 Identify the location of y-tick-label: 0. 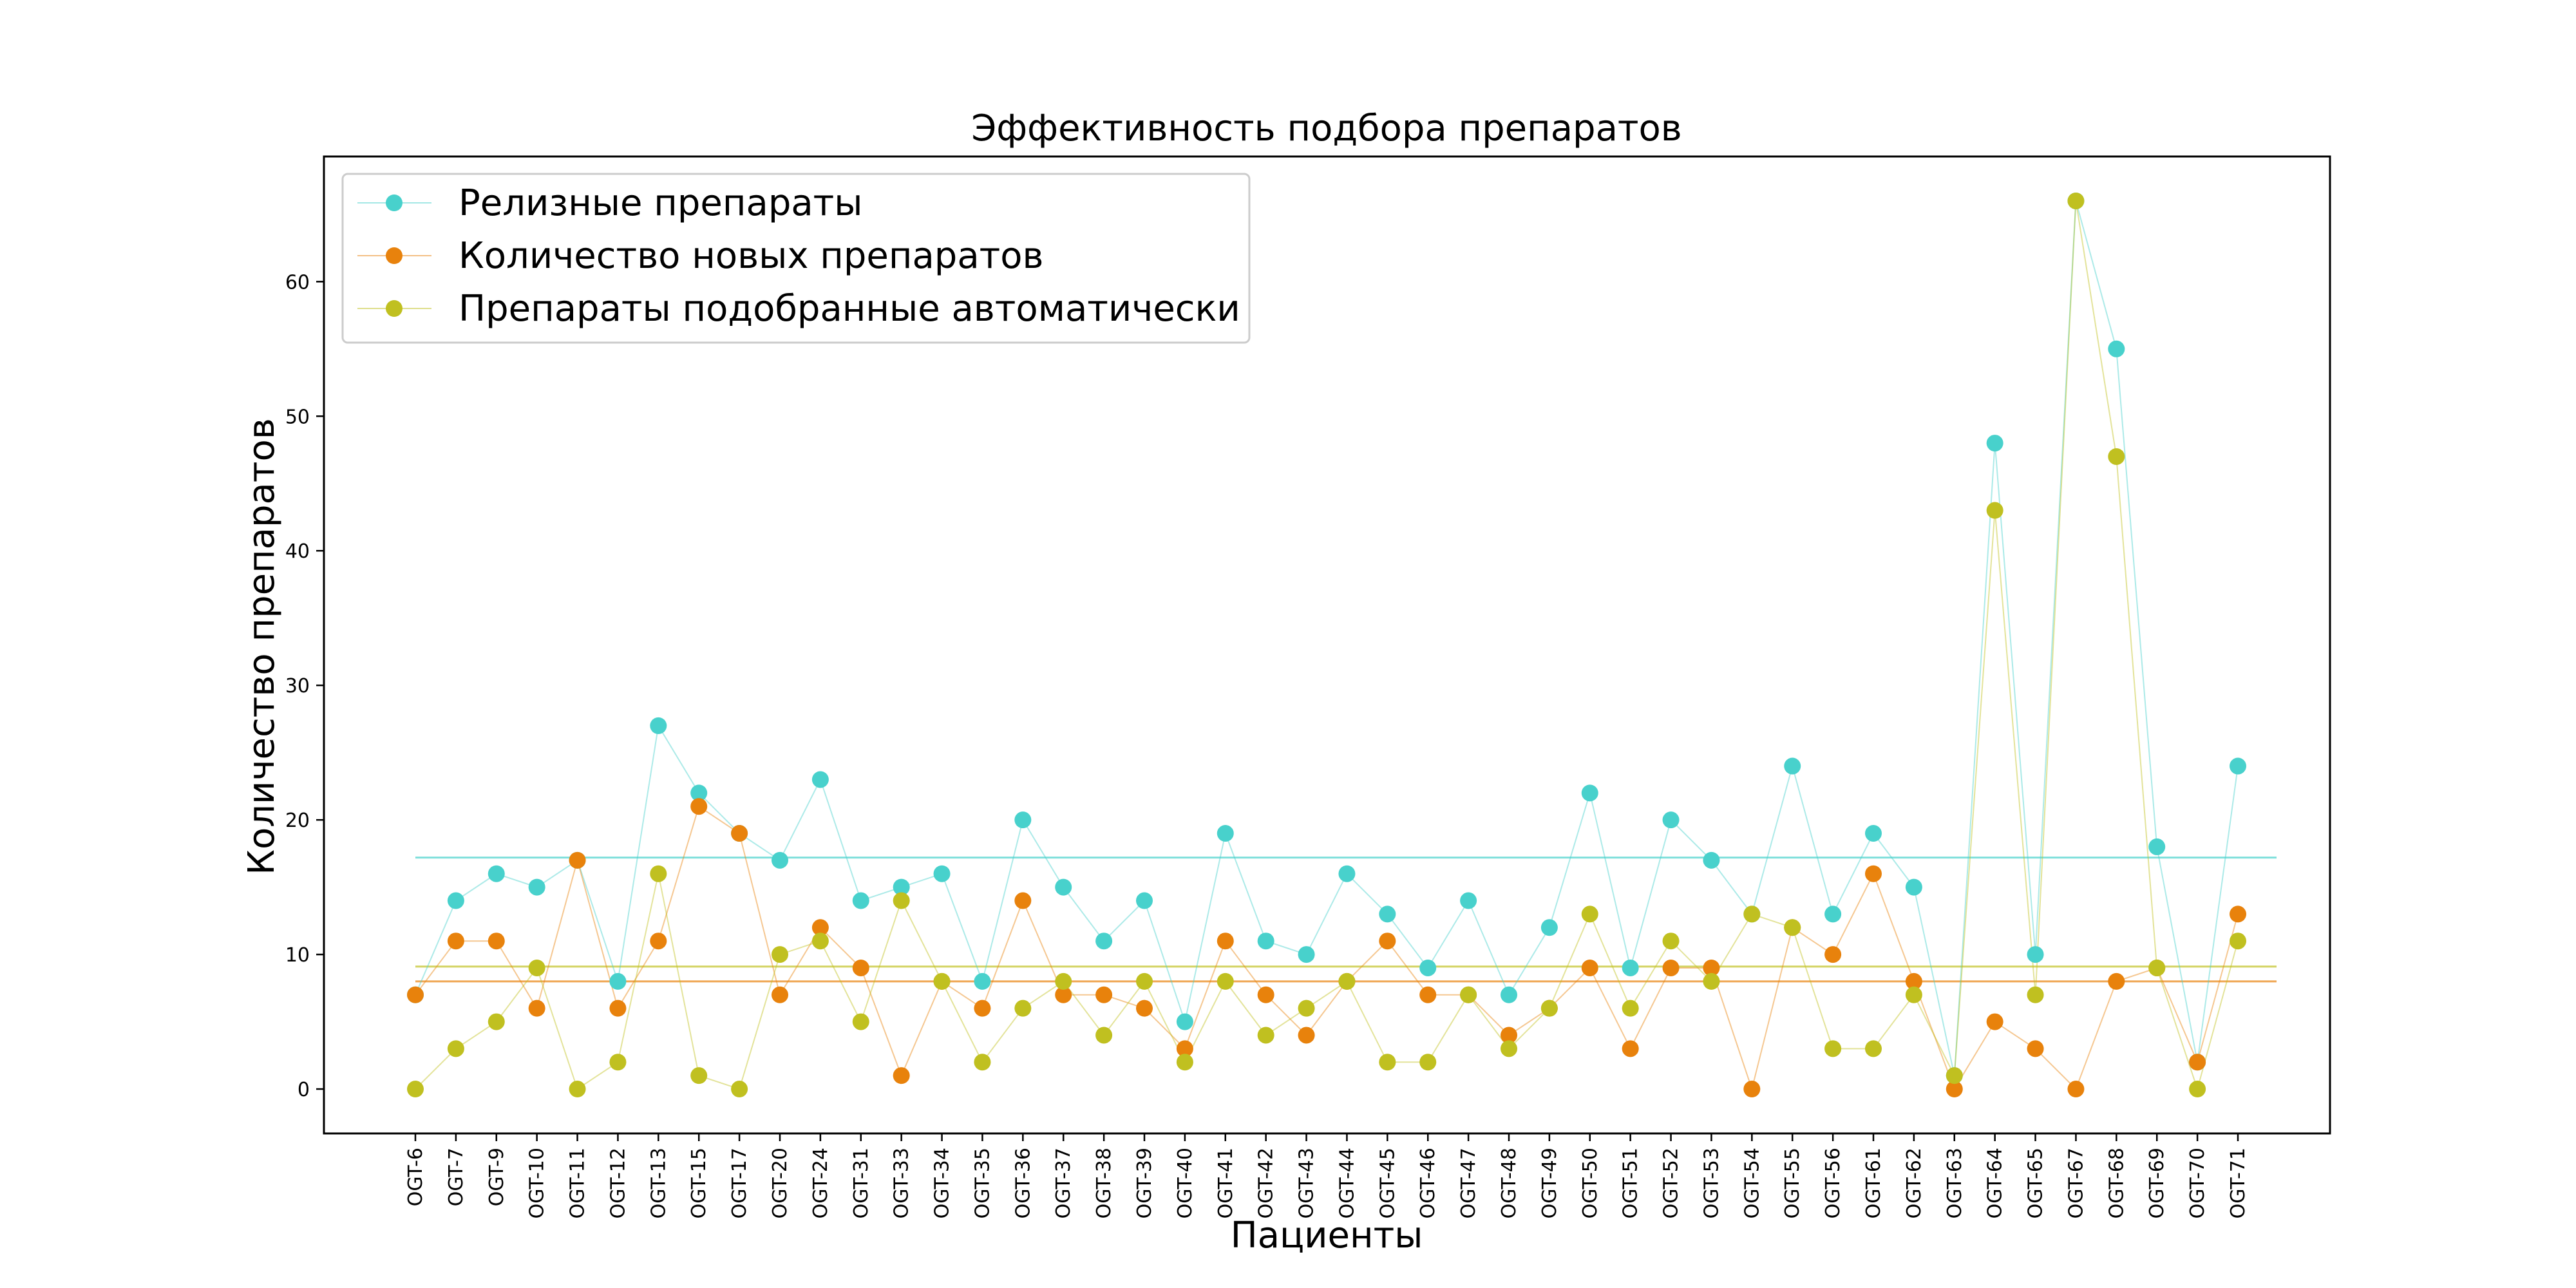
(304, 1090).